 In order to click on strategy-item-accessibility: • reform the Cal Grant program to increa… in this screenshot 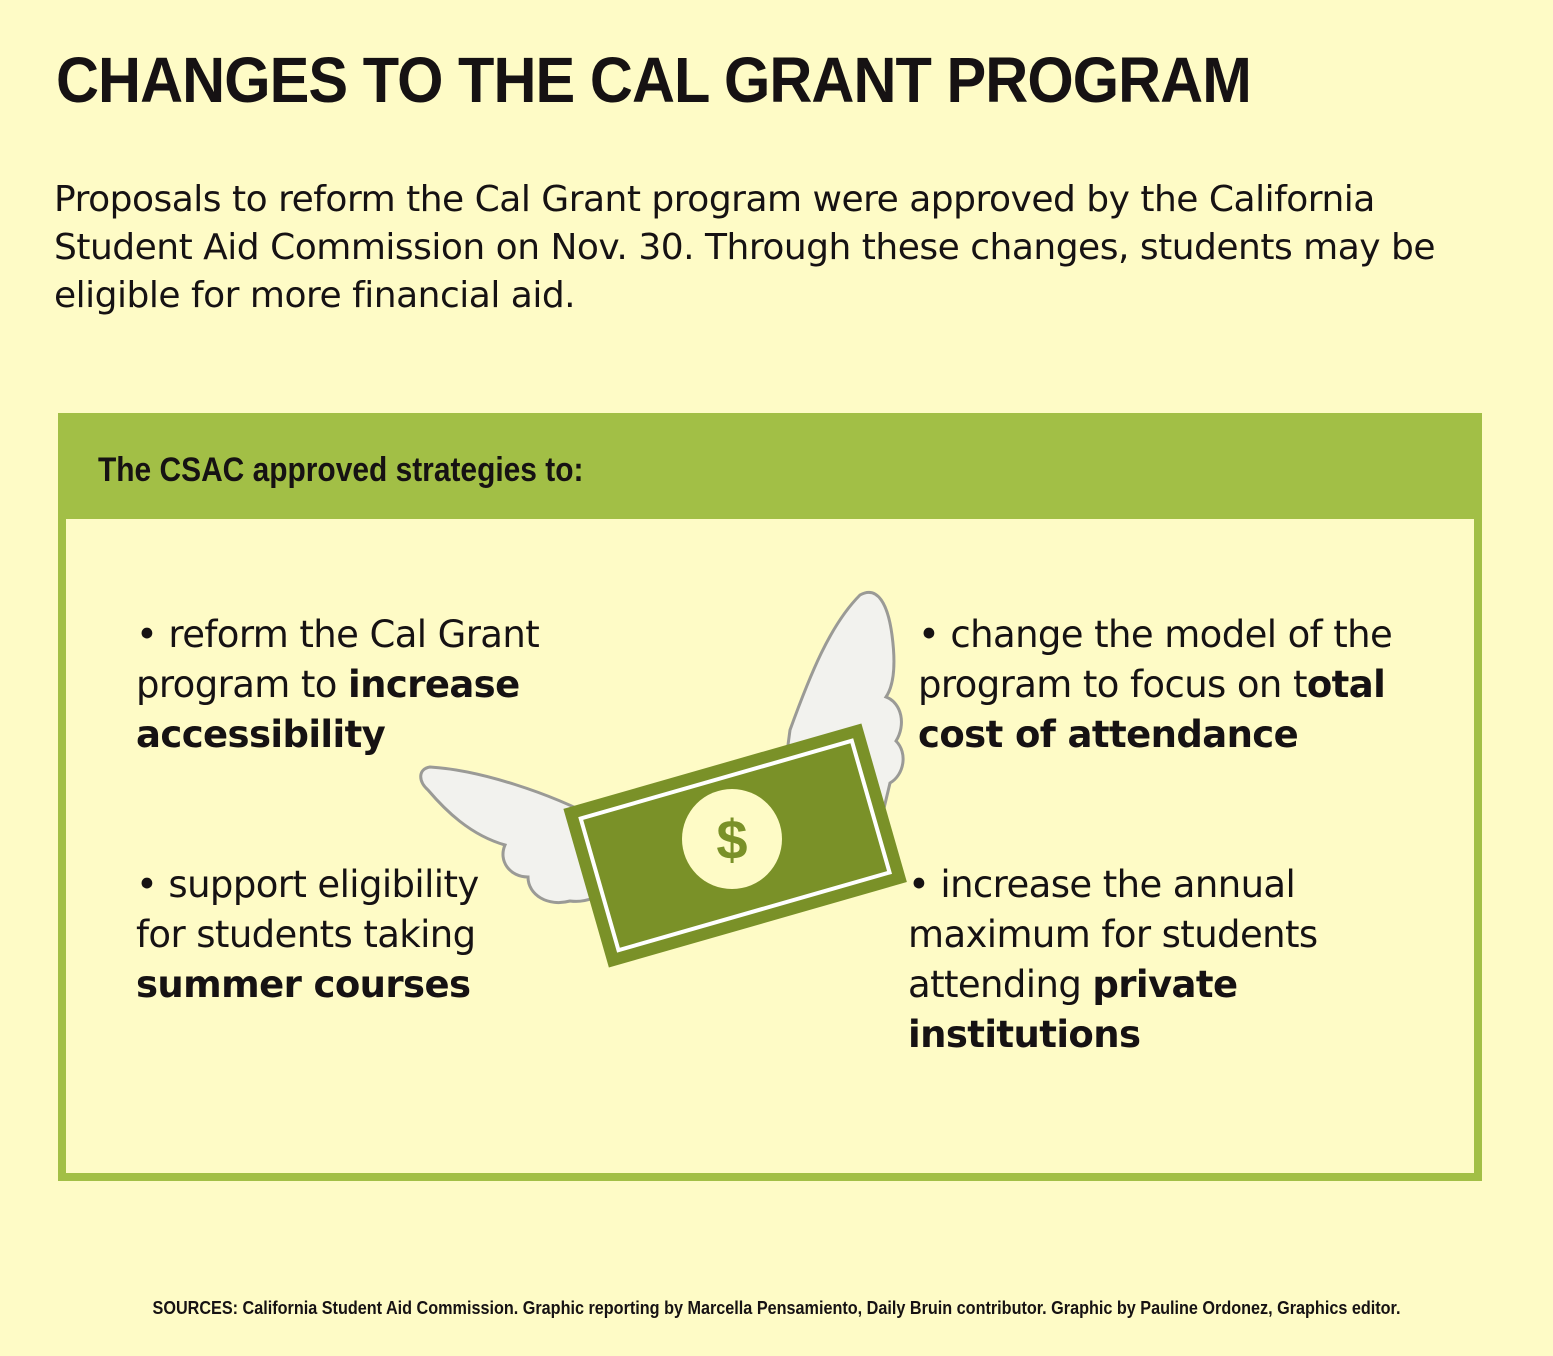, I will do `click(371, 685)`.